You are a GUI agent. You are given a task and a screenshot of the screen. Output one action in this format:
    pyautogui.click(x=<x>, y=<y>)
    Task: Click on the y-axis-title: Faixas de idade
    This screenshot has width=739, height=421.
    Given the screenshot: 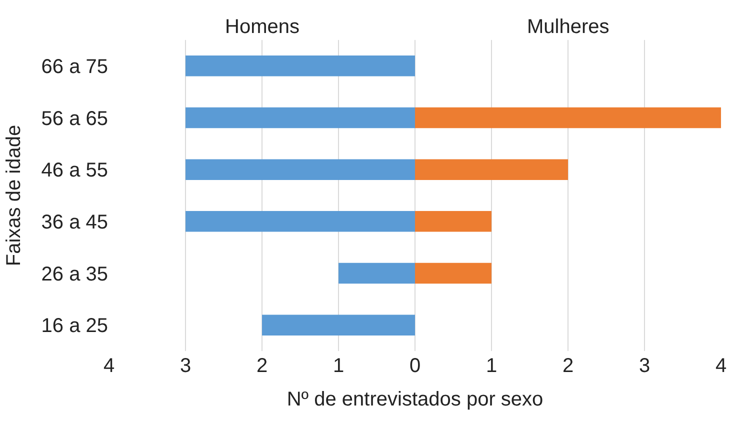 What is the action you would take?
    pyautogui.click(x=13, y=195)
    